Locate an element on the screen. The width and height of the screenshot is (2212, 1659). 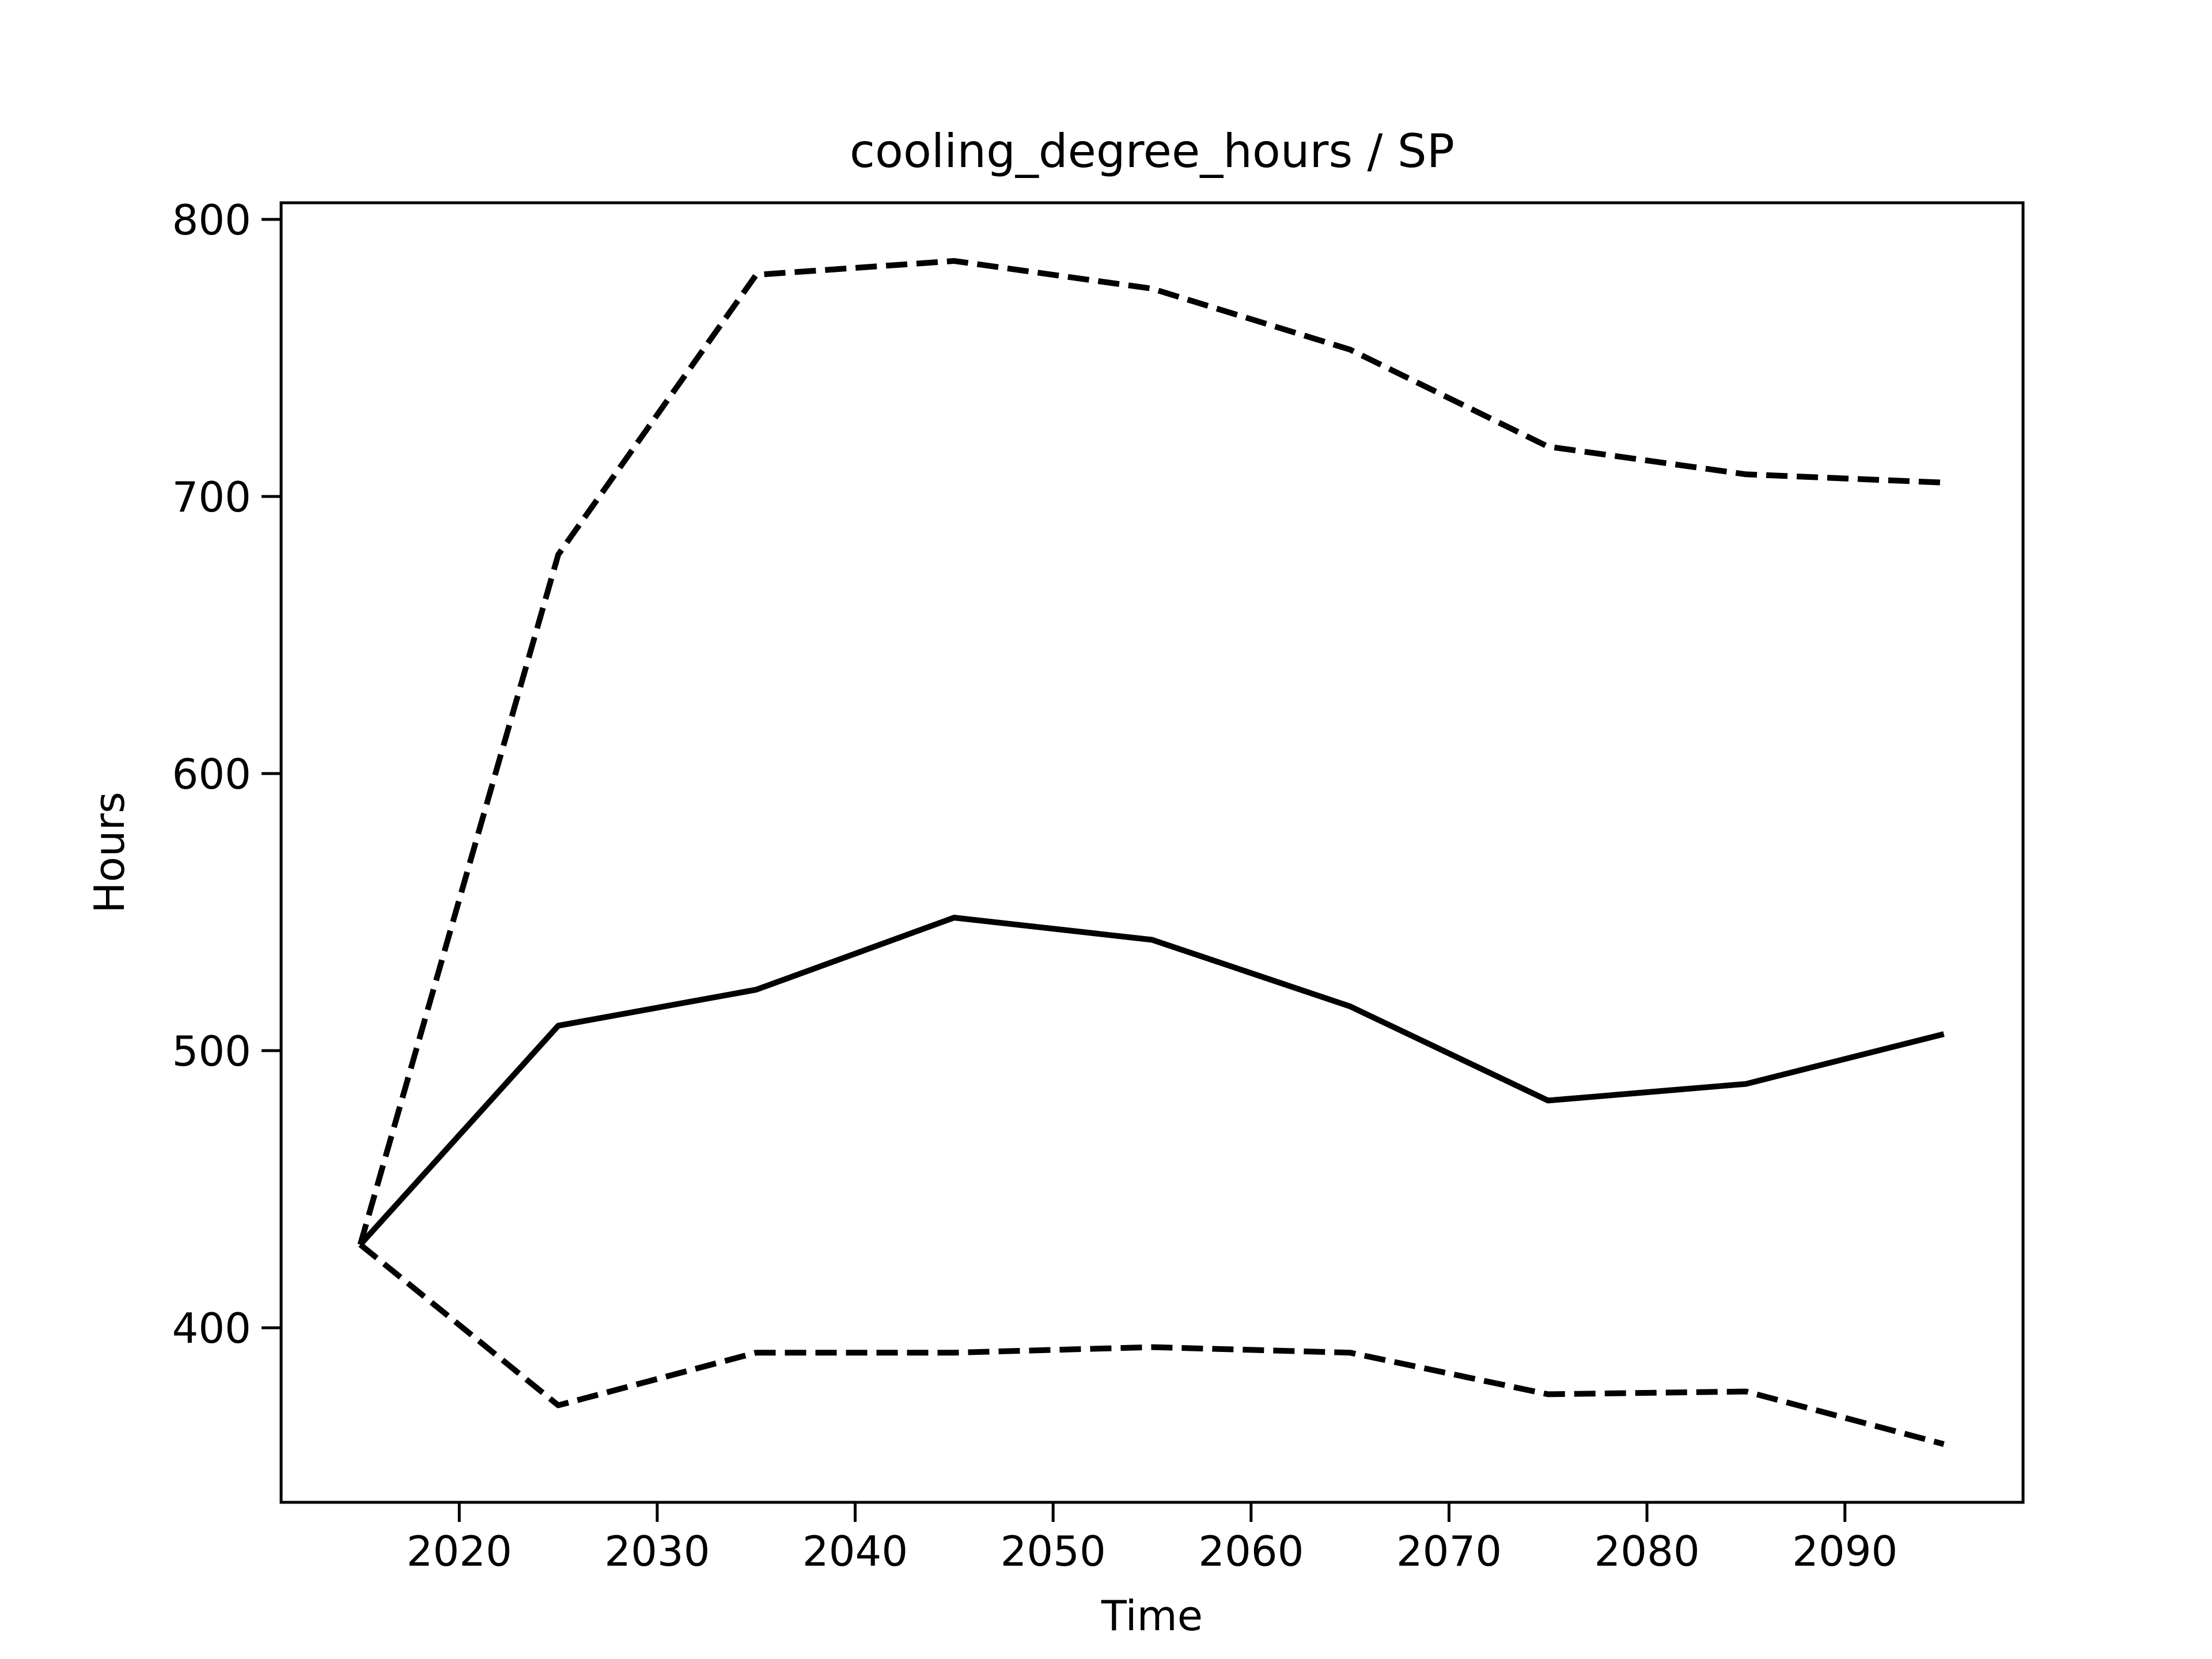
y-axis-ticks: 400 500 600 700 800 is located at coordinates (226, 774).